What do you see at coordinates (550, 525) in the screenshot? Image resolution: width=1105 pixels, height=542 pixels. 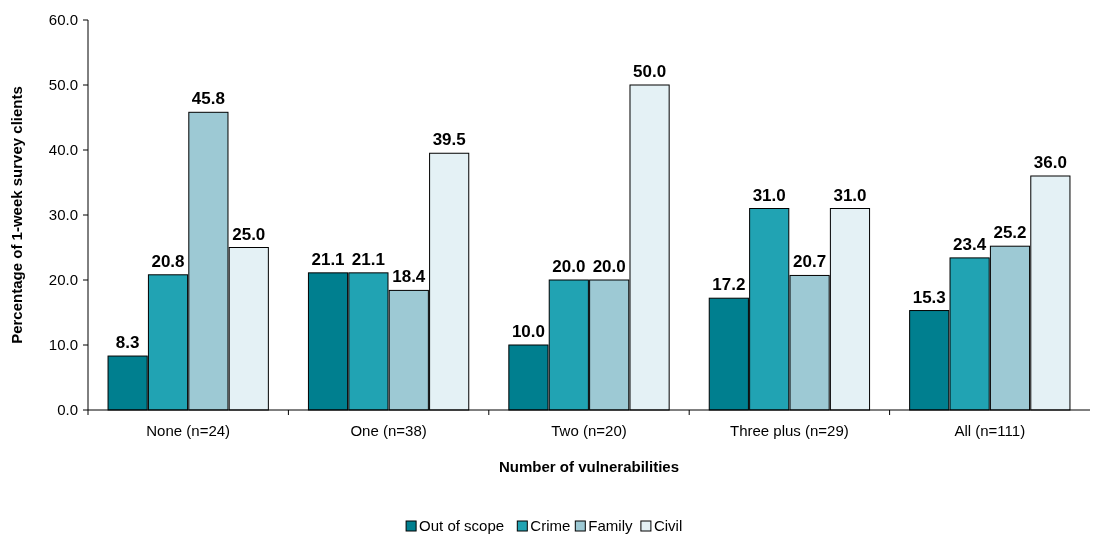 I see `legend-label: Crime` at bounding box center [550, 525].